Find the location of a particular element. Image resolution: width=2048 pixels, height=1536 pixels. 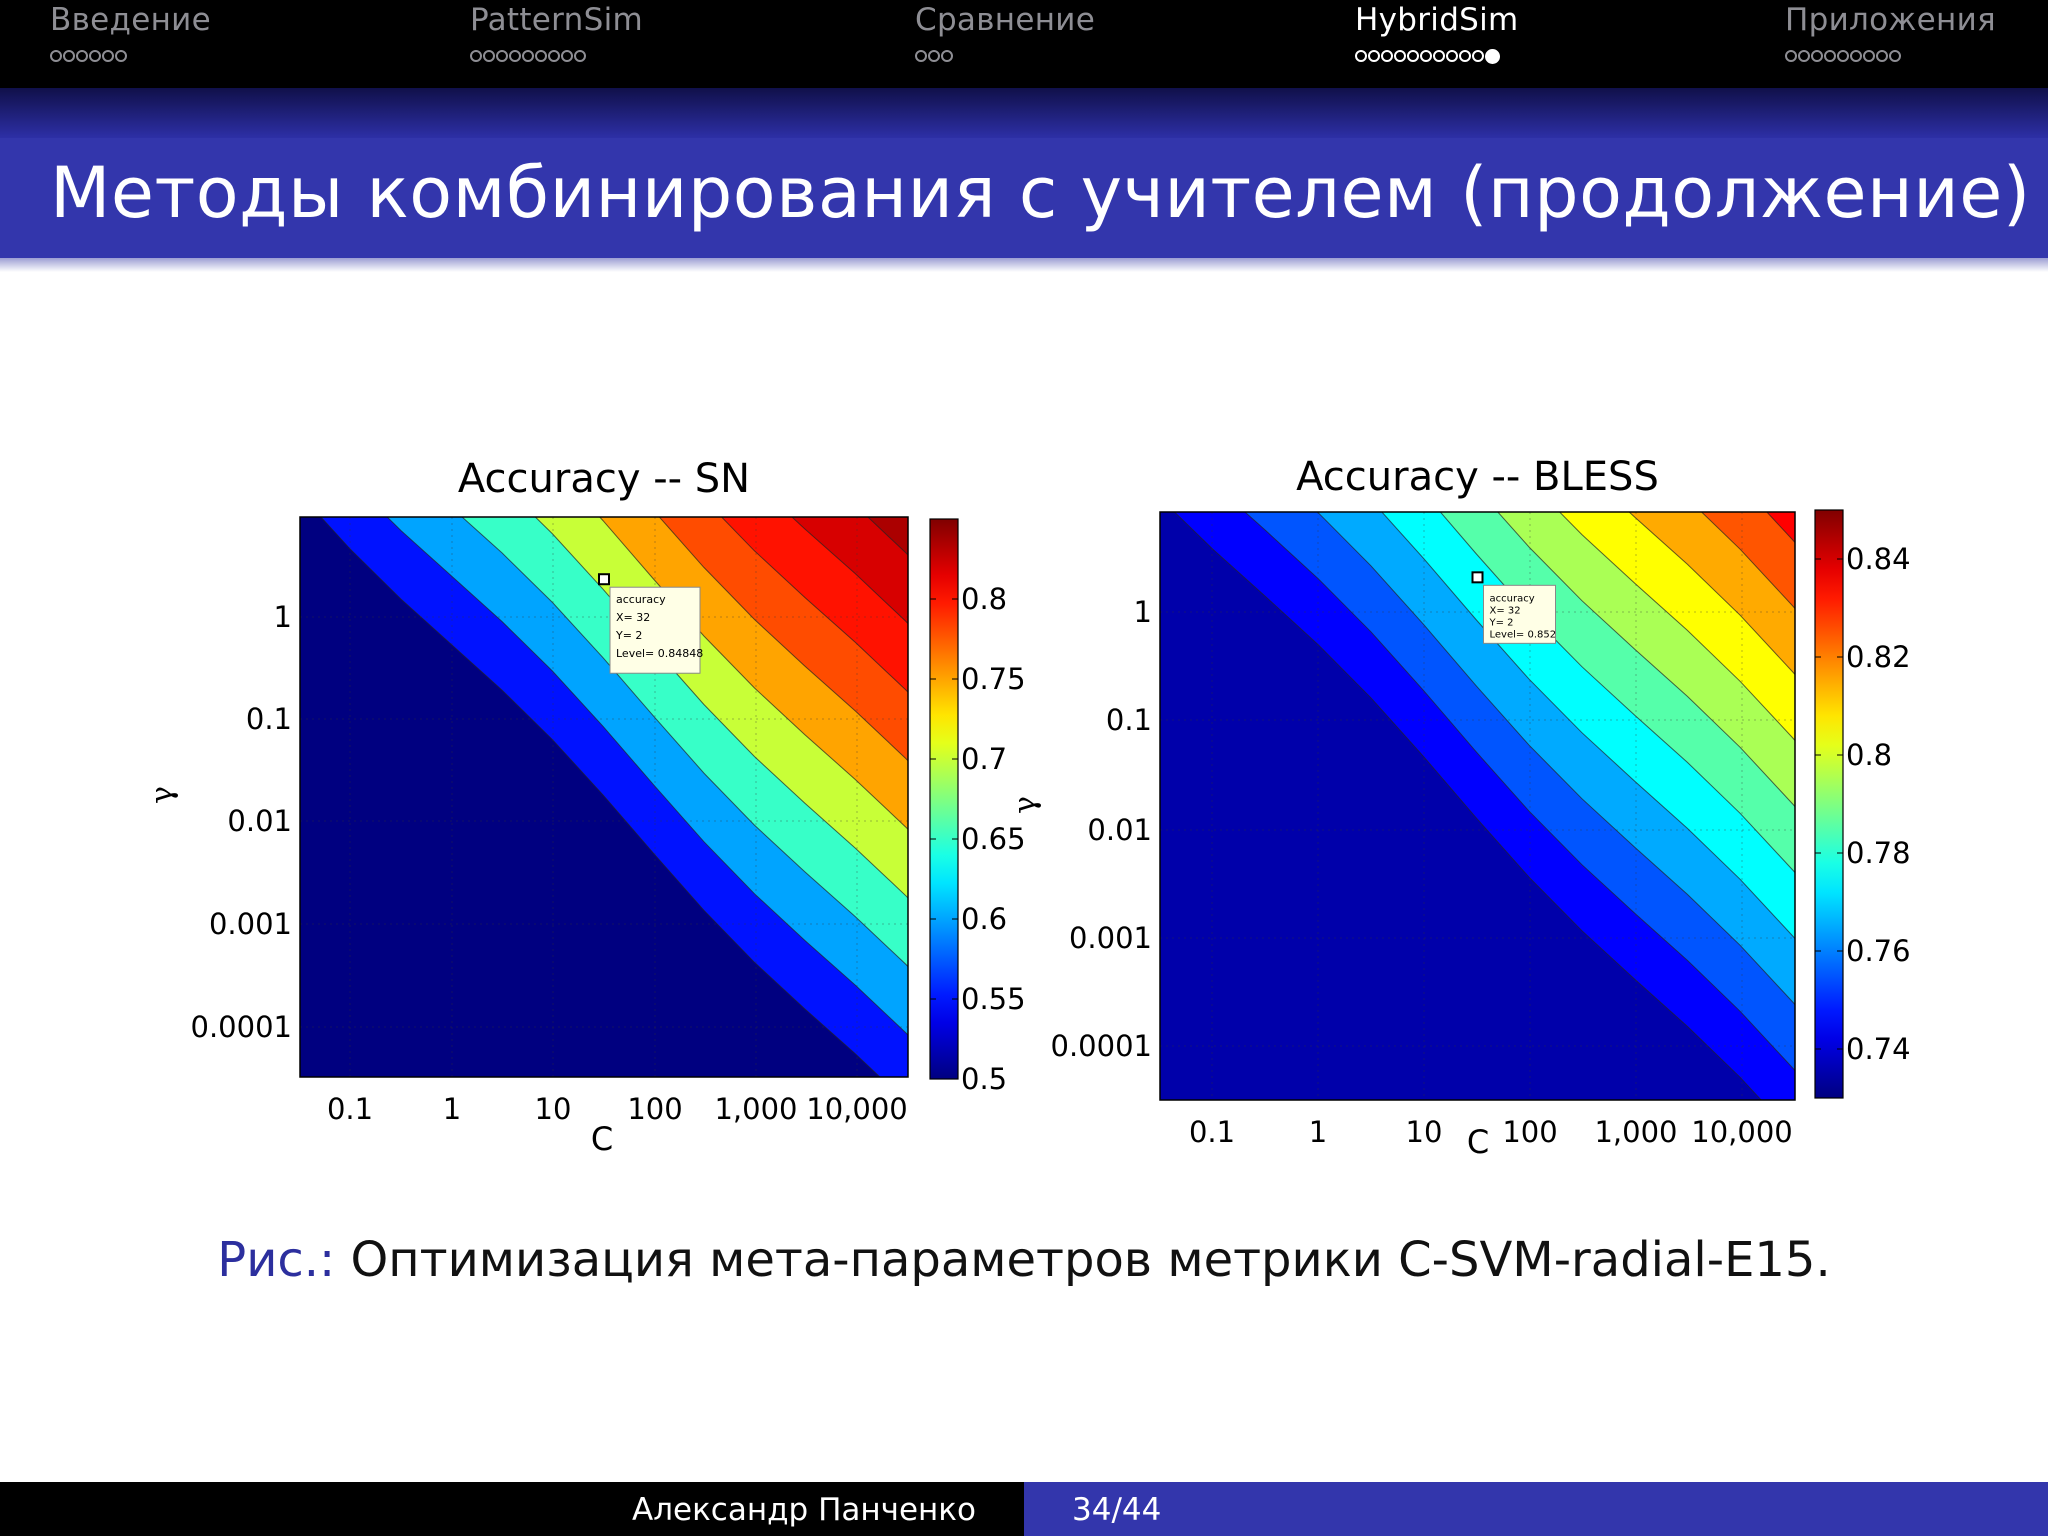

title-bar is located at coordinates (1024, 198).